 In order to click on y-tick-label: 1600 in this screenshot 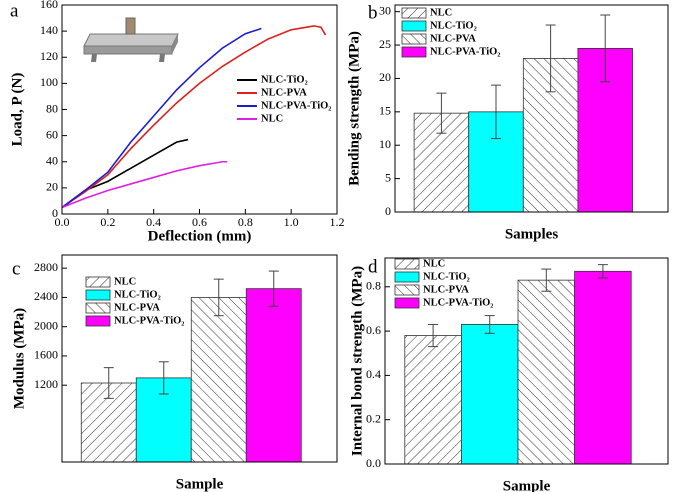, I will do `click(46, 355)`.